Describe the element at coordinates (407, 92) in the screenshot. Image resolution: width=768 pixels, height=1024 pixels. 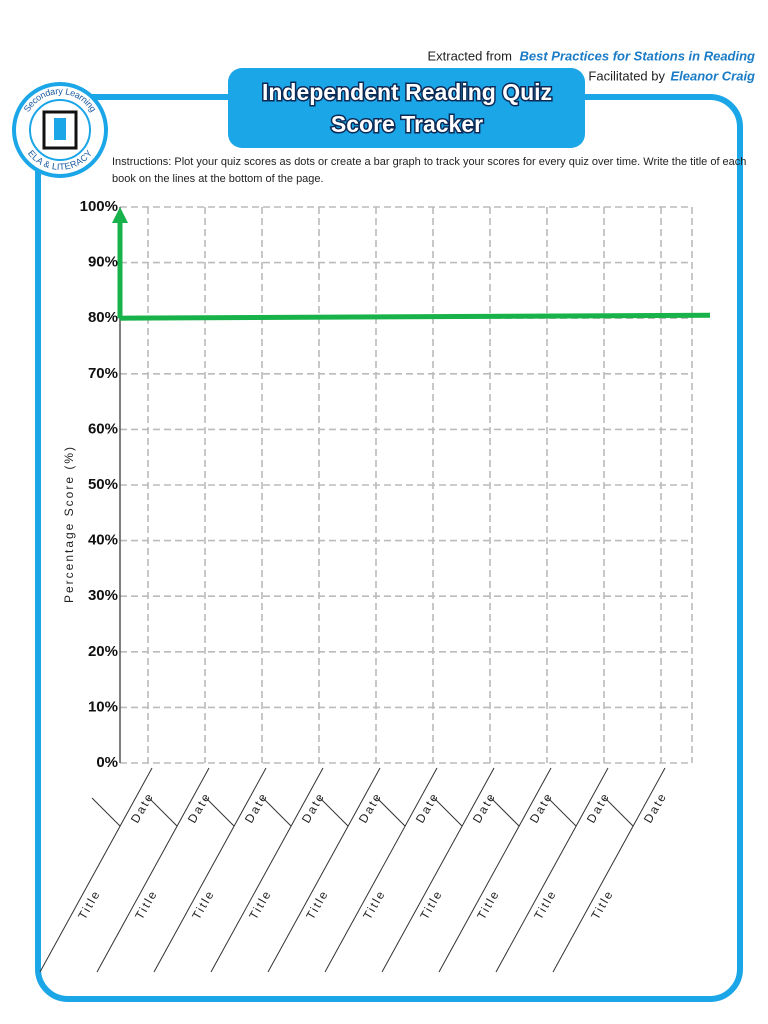
I see `title-line: Independent Reading Quiz` at that location.